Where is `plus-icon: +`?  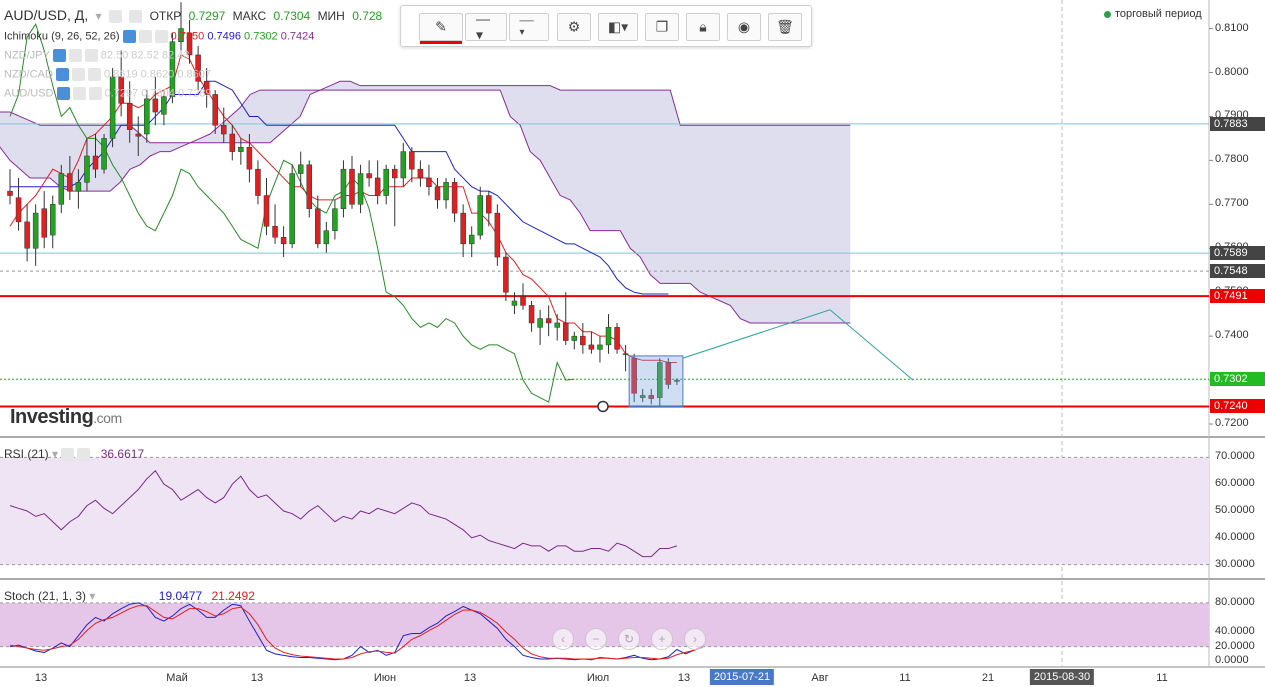
plus-icon: + is located at coordinates (662, 639).